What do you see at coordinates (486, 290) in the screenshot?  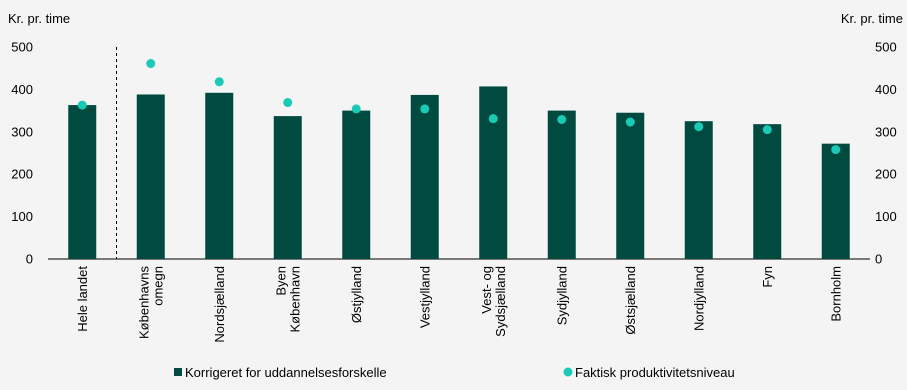 I see `x-tick-label-line: Vest- og` at bounding box center [486, 290].